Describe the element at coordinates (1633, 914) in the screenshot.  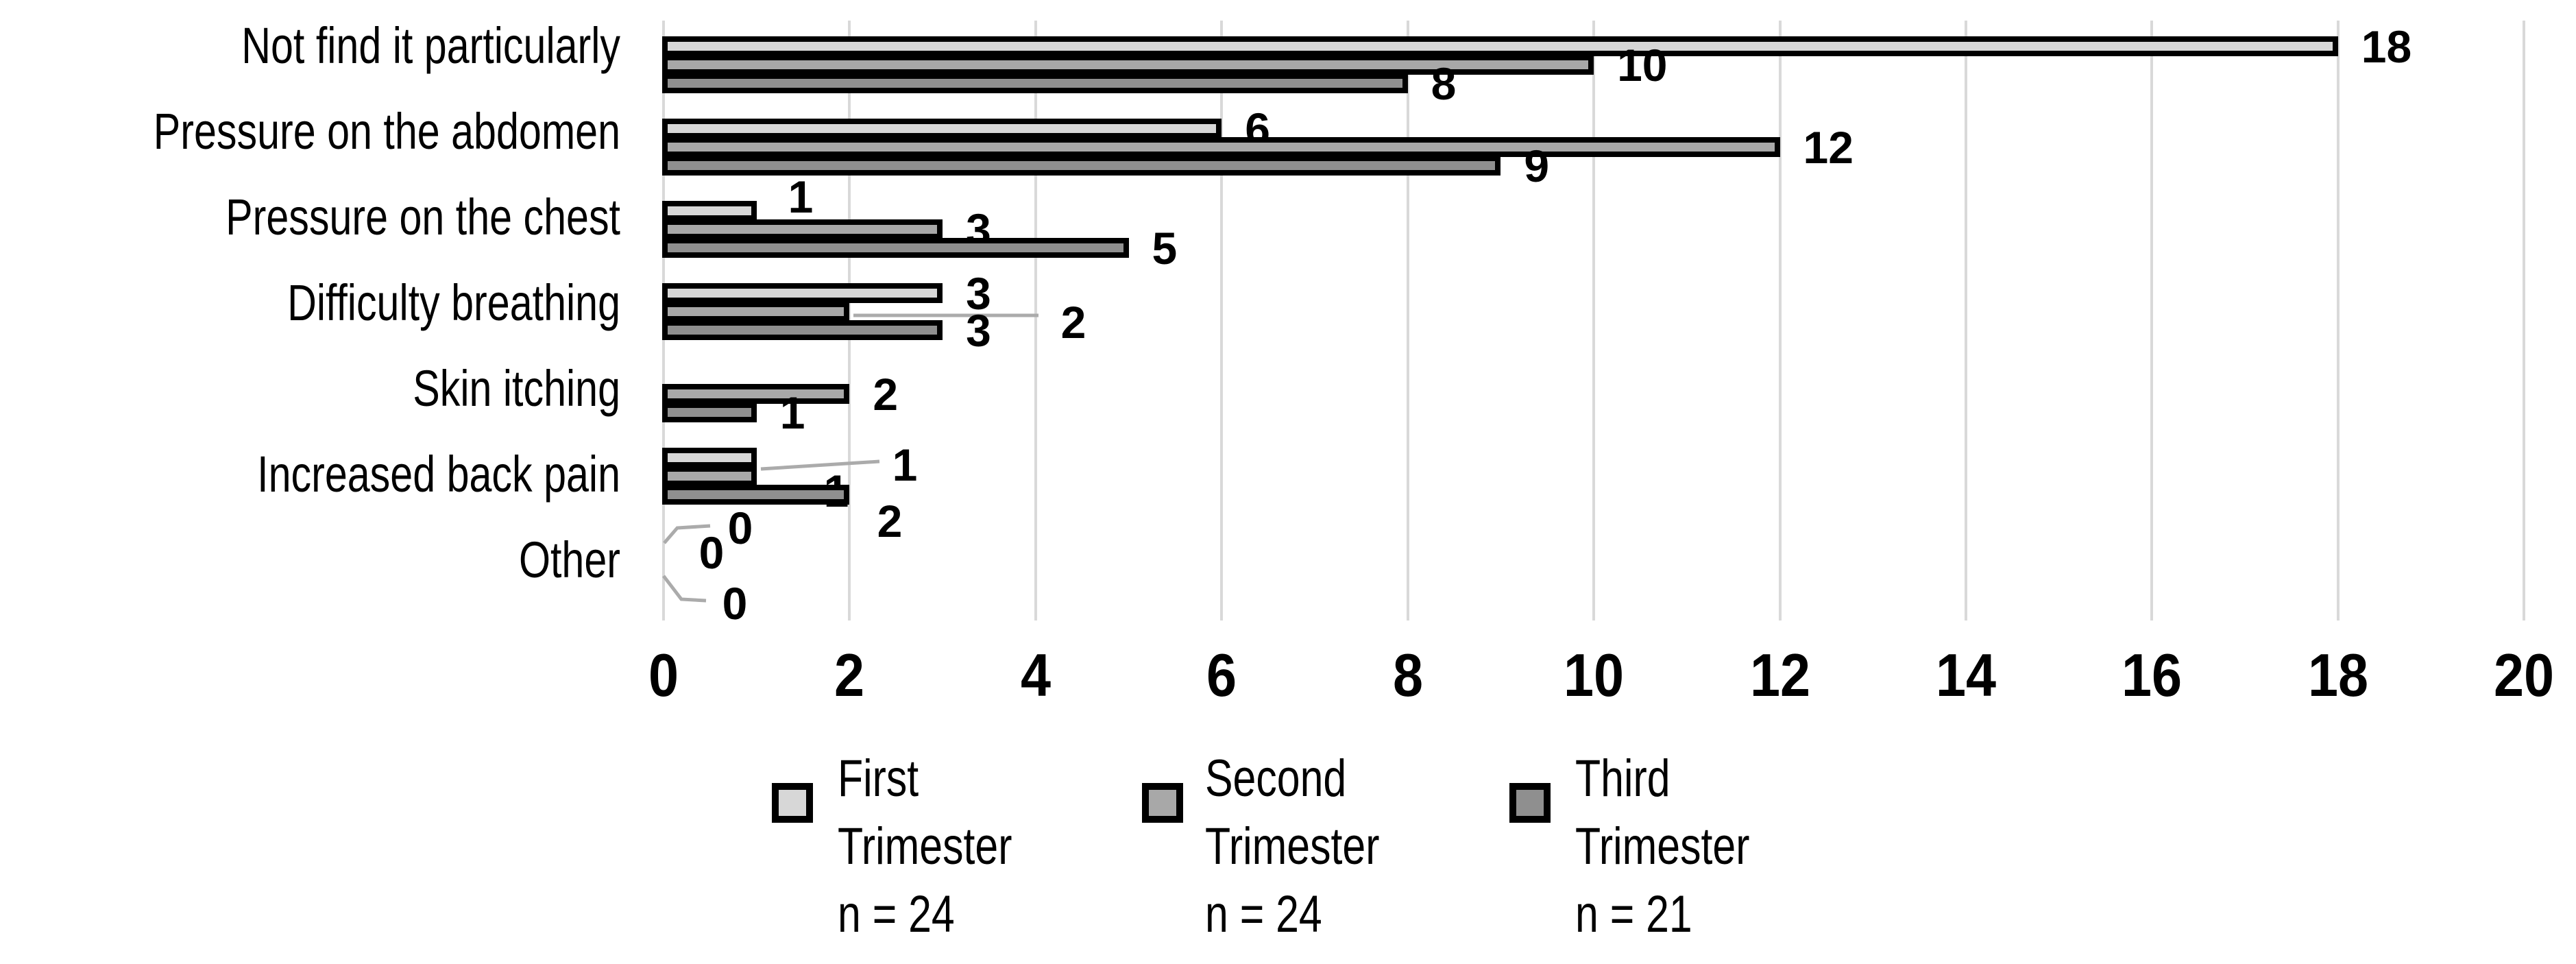
I see `legend-text-line: n = 21` at that location.